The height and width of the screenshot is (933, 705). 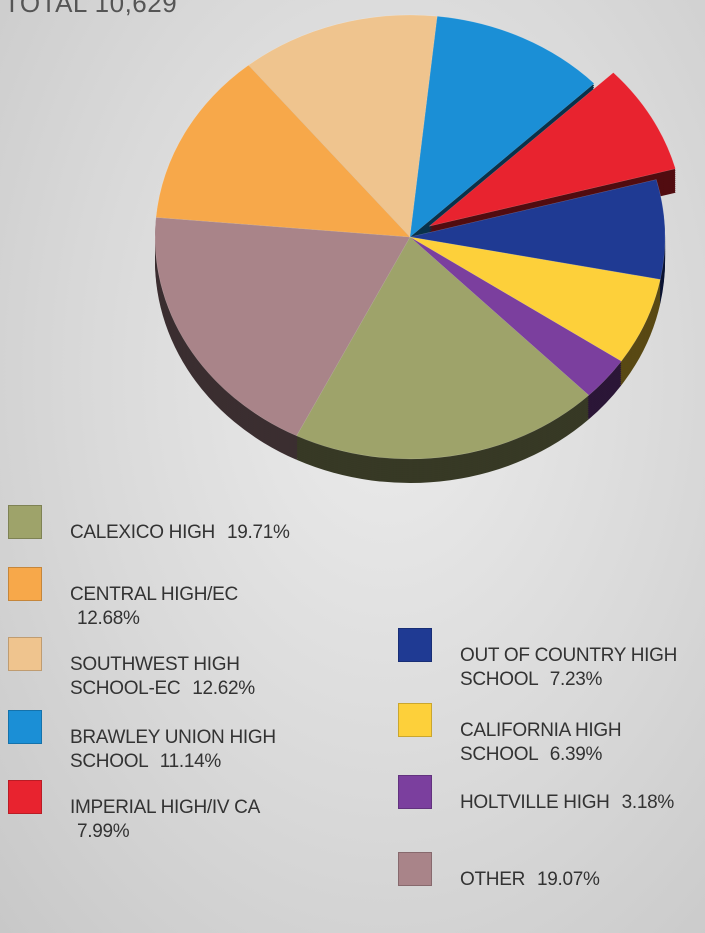 I want to click on legend-value: 12.62%, so click(x=223, y=688).